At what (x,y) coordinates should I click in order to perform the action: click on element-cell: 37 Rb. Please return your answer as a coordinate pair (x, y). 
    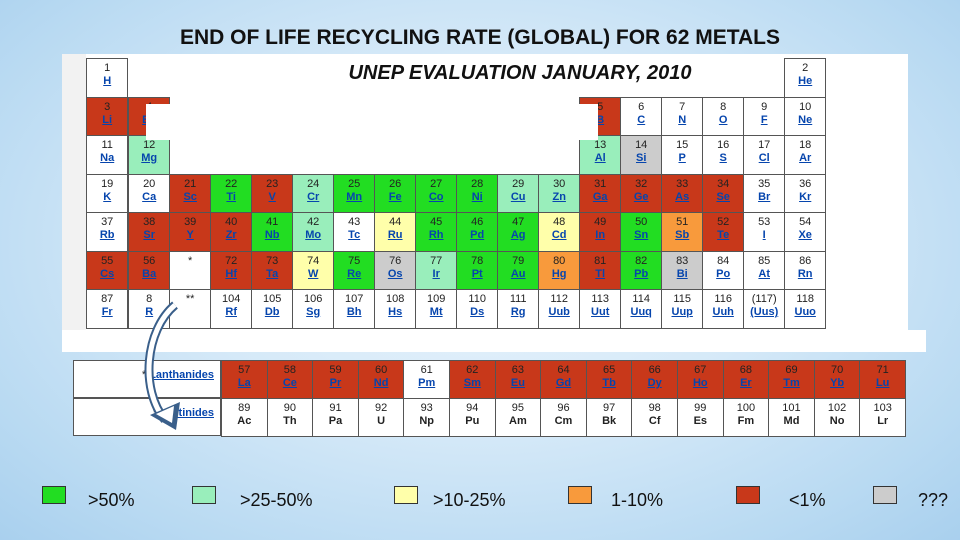
    Looking at the image, I should click on (107, 232).